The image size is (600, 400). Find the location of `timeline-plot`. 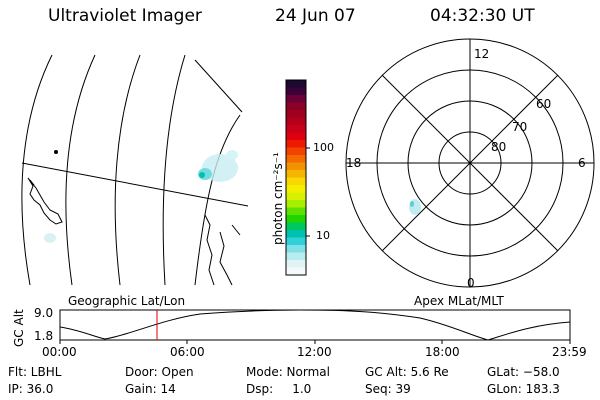

timeline-plot is located at coordinates (315, 326).